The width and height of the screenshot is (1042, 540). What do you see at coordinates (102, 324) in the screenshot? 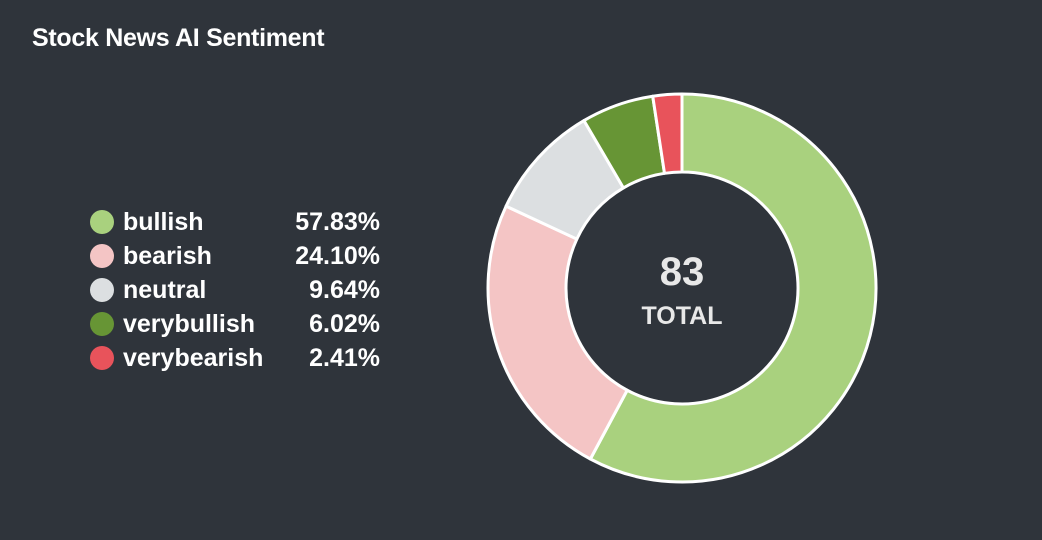
I see `legend-dot-verybullish` at bounding box center [102, 324].